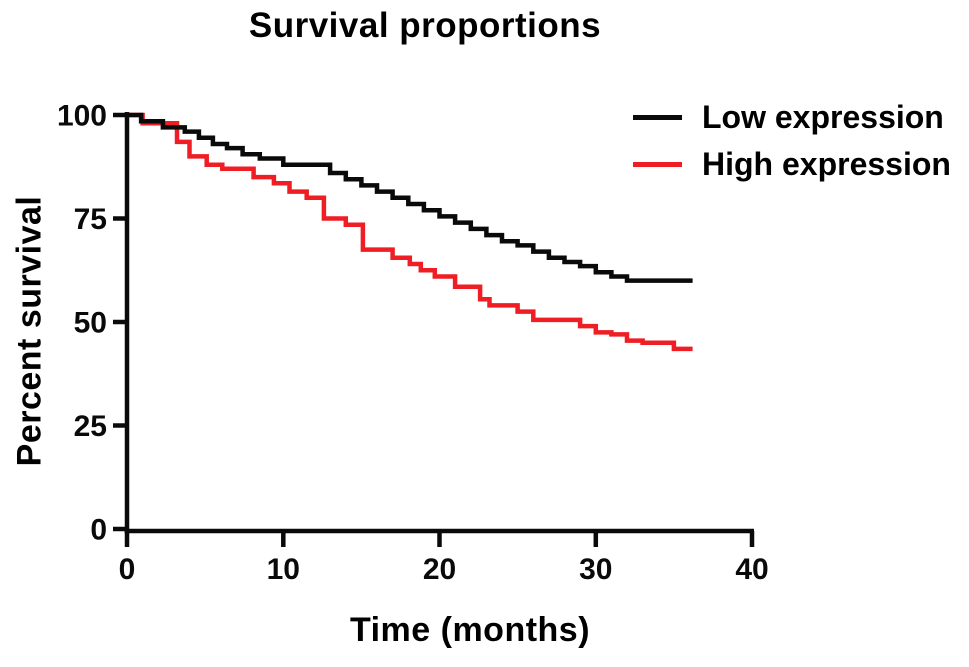 The image size is (969, 667). Describe the element at coordinates (90, 323) in the screenshot. I see `y-tick-label: 50` at that location.